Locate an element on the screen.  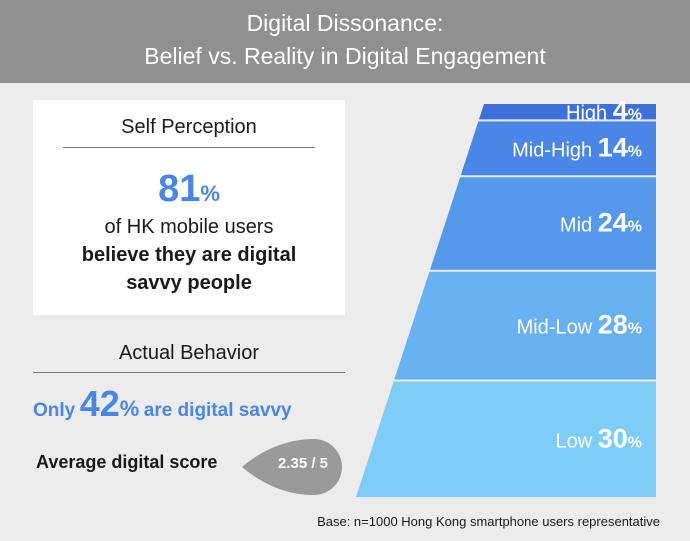
score-bubble is located at coordinates (292, 467).